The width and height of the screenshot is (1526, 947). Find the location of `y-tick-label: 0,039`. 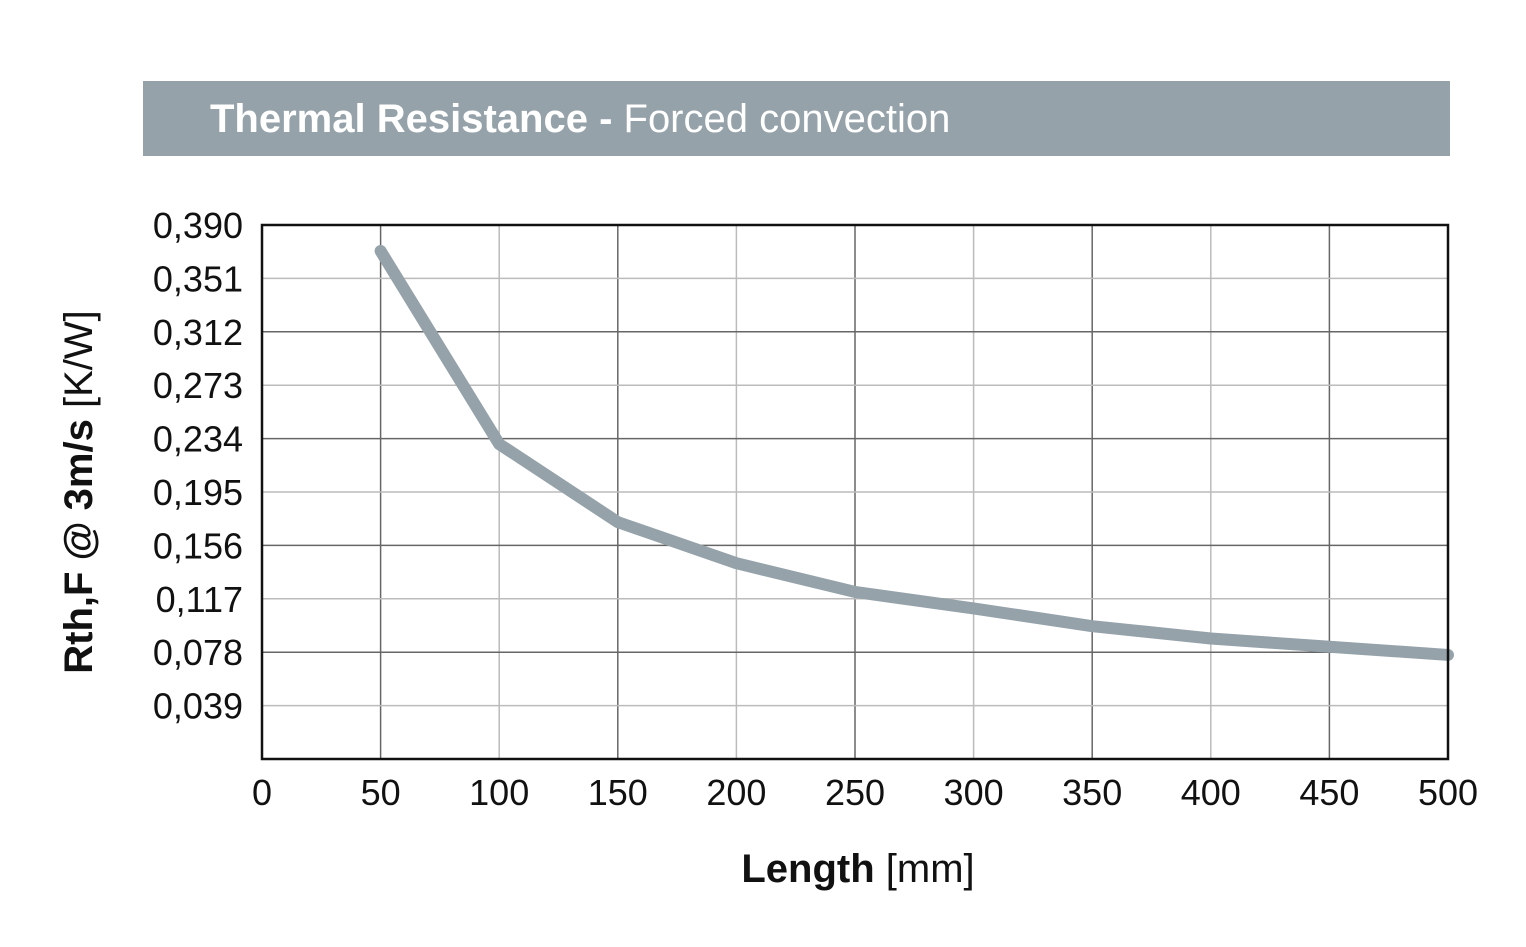

y-tick-label: 0,039 is located at coordinates (198, 706).